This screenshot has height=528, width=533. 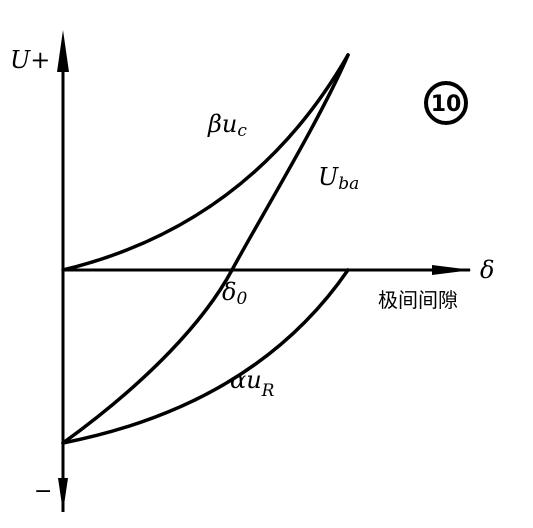 What do you see at coordinates (487, 270) in the screenshot?
I see `x-axis-label: δ` at bounding box center [487, 270].